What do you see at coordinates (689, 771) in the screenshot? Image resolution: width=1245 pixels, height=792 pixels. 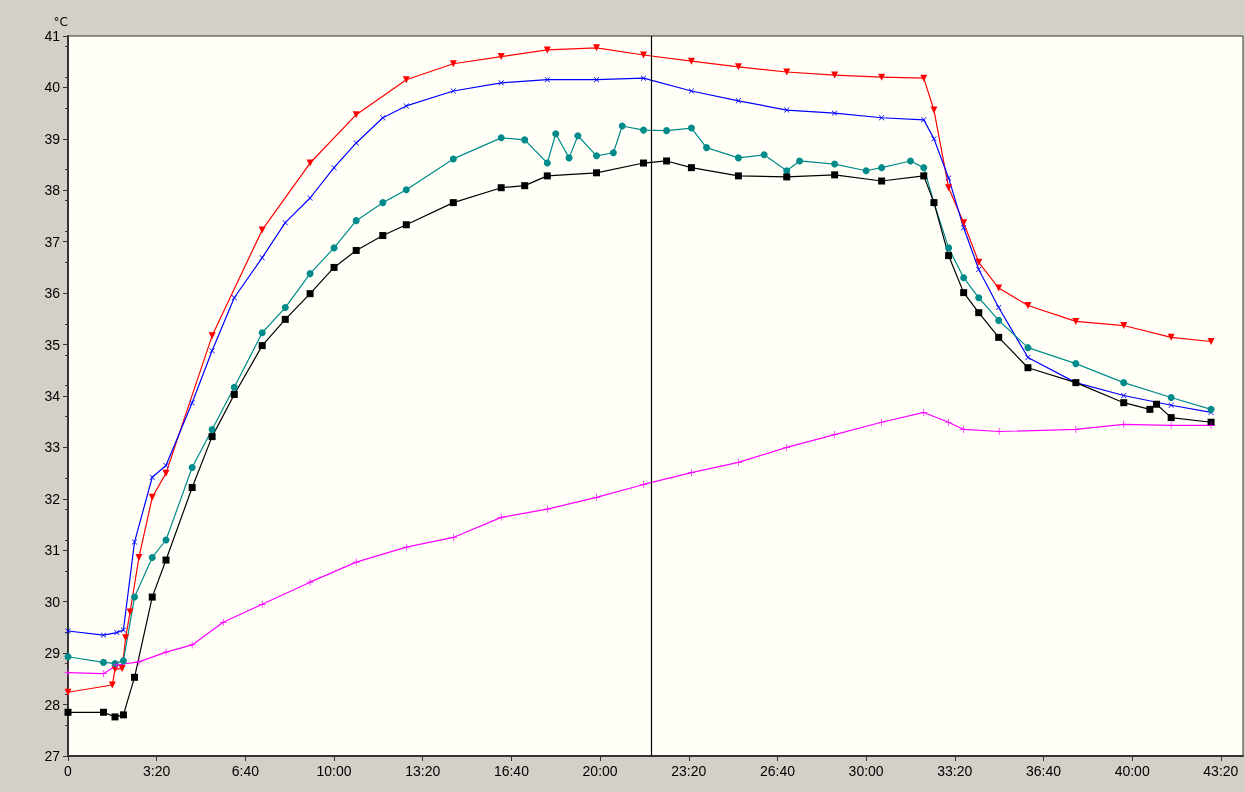 I see `x-tick-label: 23:20` at bounding box center [689, 771].